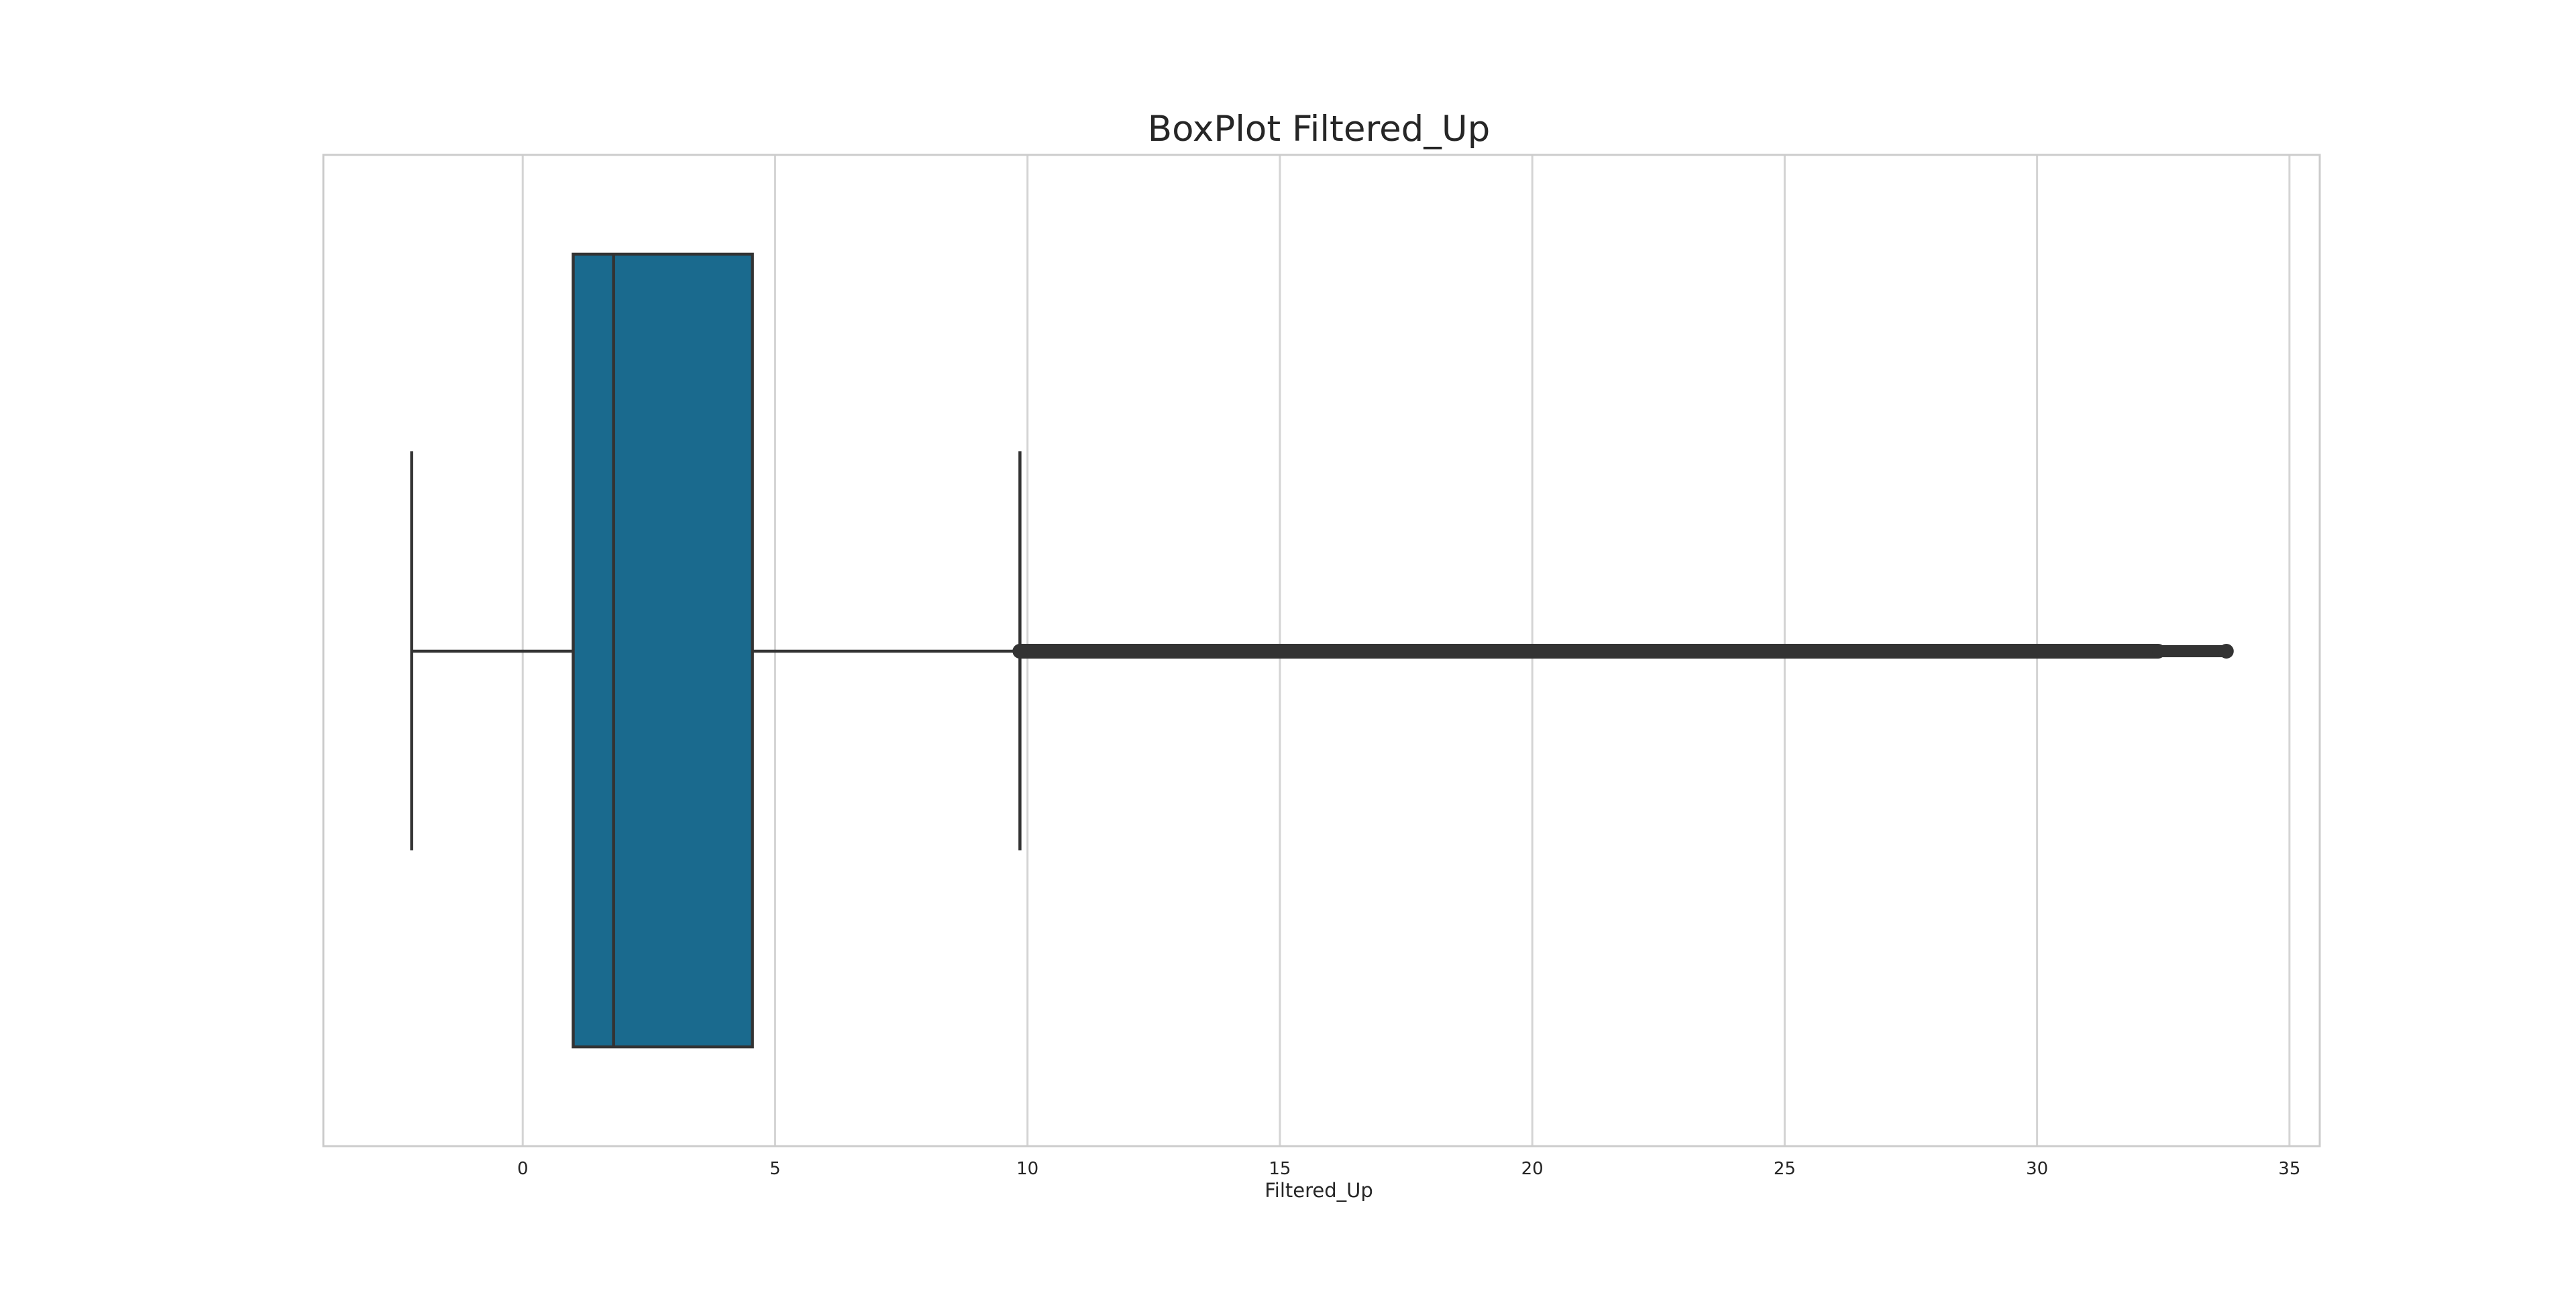 Image resolution: width=2576 pixels, height=1291 pixels. What do you see at coordinates (775, 1169) in the screenshot?
I see `x-tick-label-5: 5` at bounding box center [775, 1169].